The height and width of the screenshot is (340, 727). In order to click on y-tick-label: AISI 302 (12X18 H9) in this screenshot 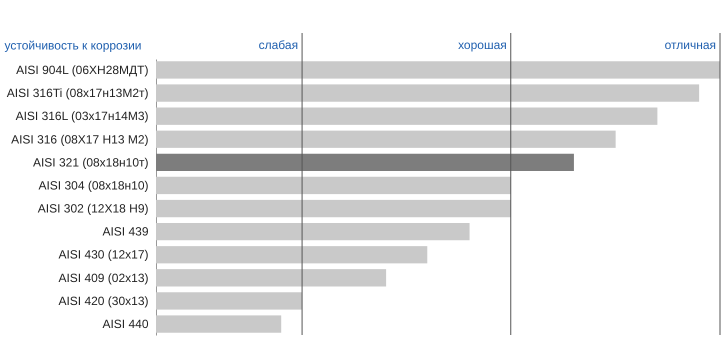, I will do `click(93, 209)`.